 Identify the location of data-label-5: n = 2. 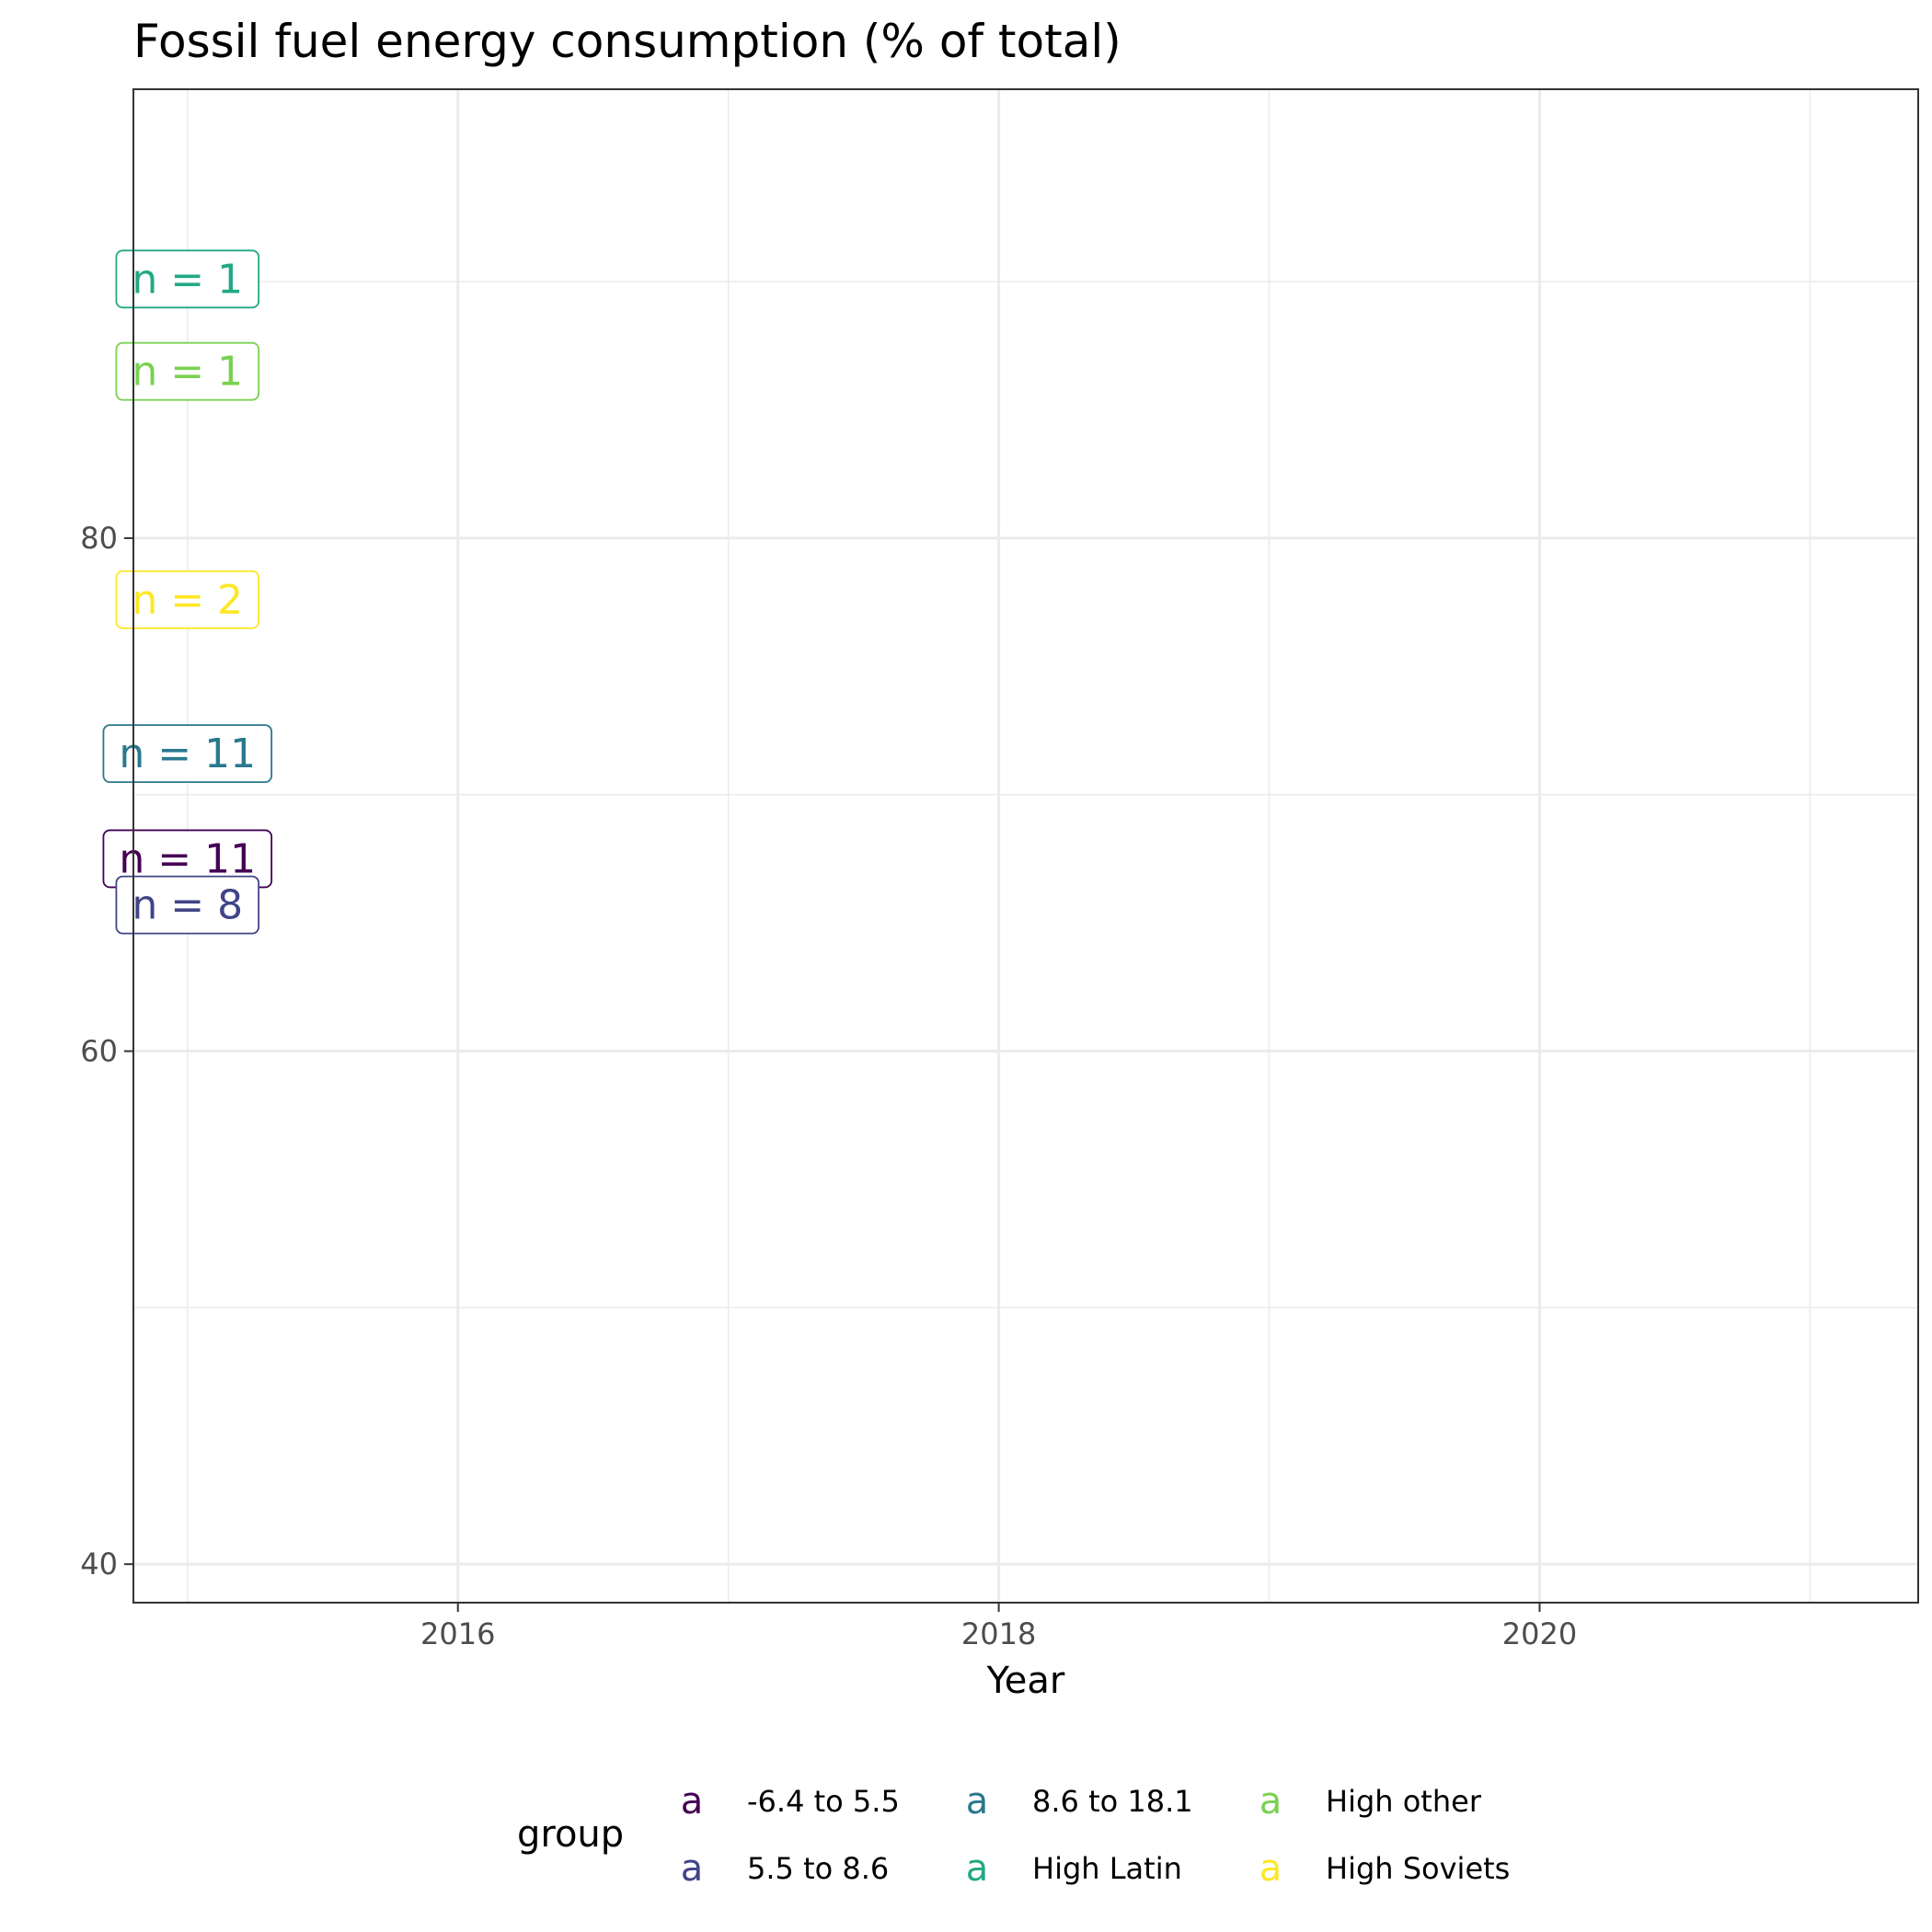
(187, 599).